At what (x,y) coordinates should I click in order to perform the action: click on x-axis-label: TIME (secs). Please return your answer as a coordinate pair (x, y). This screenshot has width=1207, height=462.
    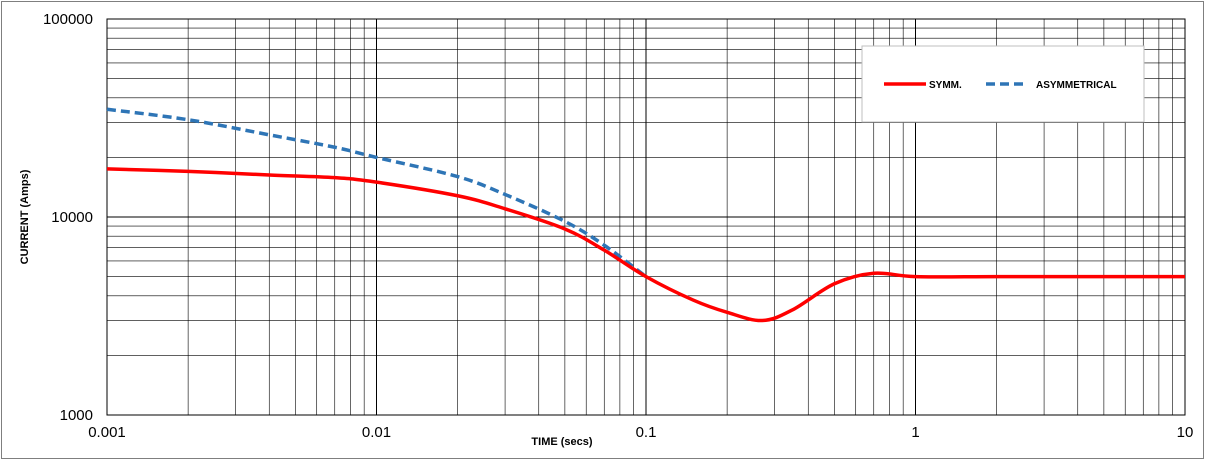
    Looking at the image, I should click on (561, 442).